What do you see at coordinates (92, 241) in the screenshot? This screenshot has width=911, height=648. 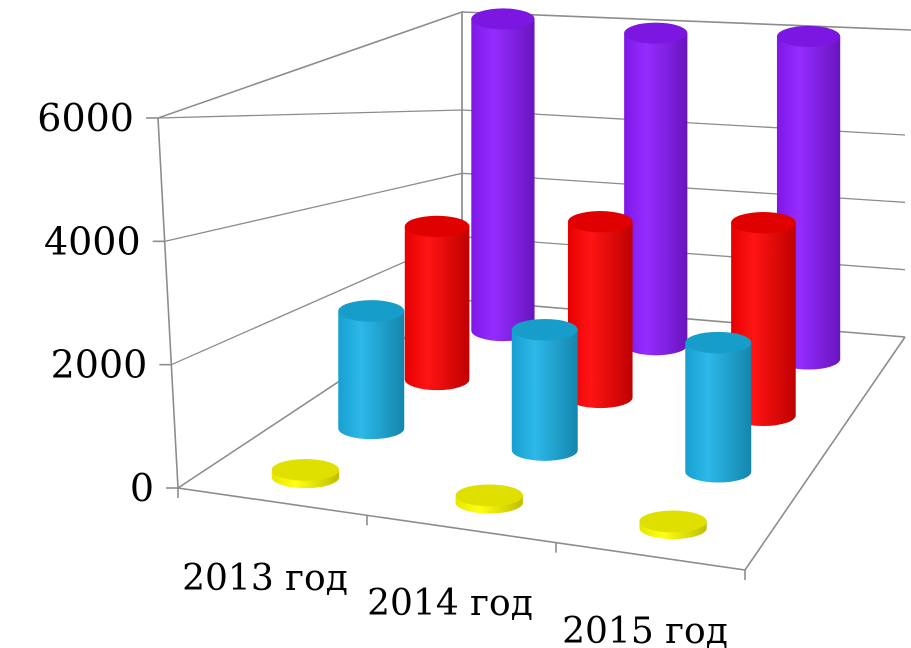 I see `y-tick-label: 4000` at bounding box center [92, 241].